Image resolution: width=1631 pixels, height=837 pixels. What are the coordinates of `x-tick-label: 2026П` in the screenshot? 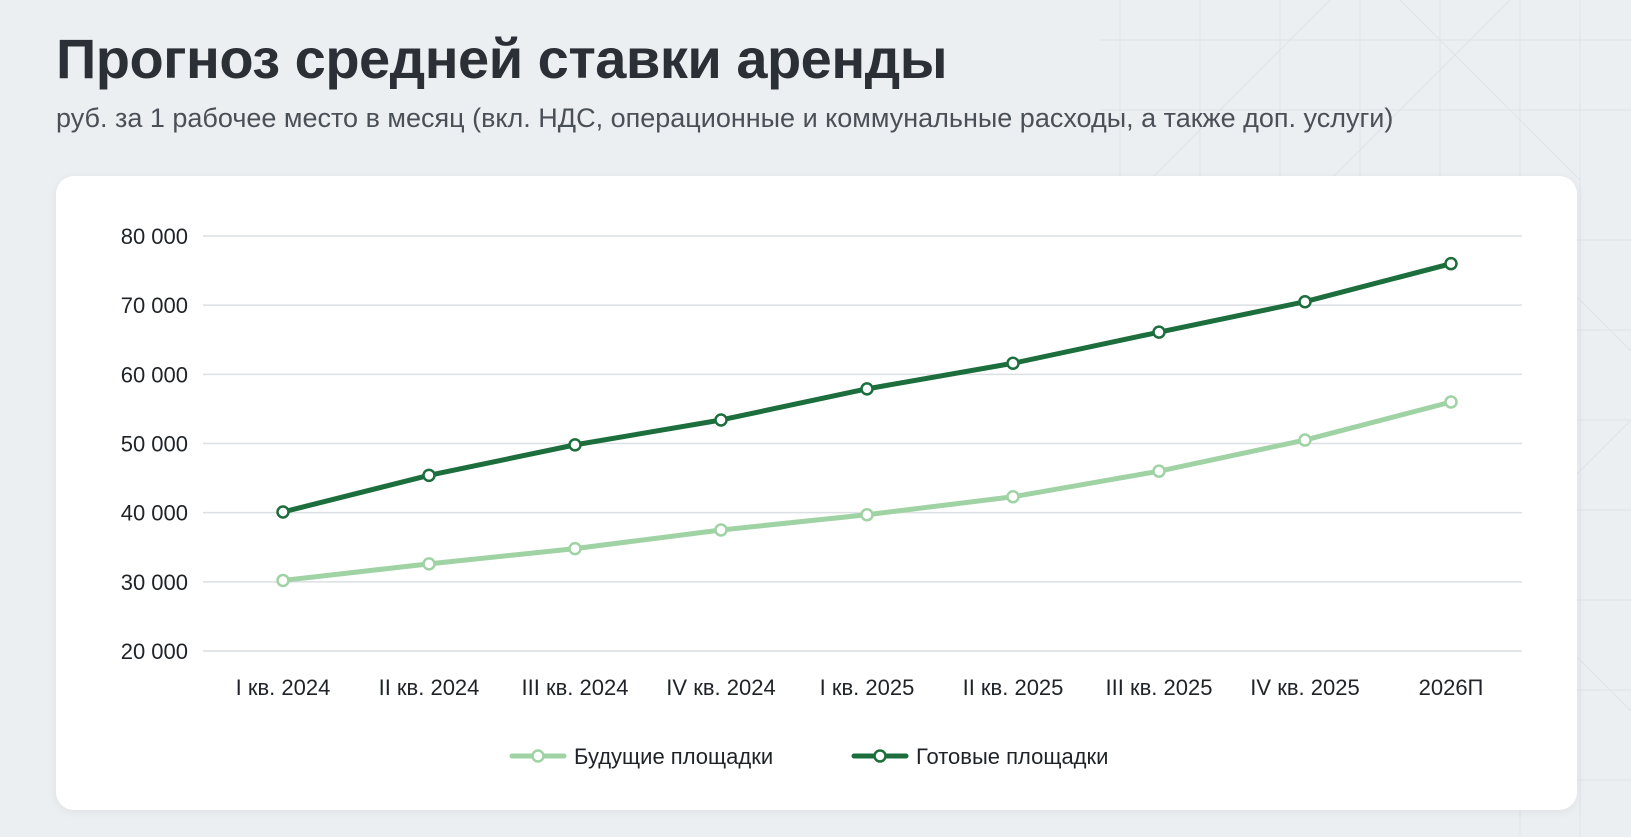 It's located at (1451, 687).